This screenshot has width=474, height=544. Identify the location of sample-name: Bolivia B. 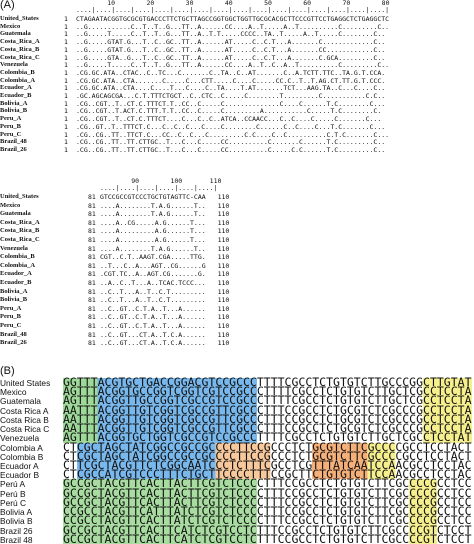
(16, 521).